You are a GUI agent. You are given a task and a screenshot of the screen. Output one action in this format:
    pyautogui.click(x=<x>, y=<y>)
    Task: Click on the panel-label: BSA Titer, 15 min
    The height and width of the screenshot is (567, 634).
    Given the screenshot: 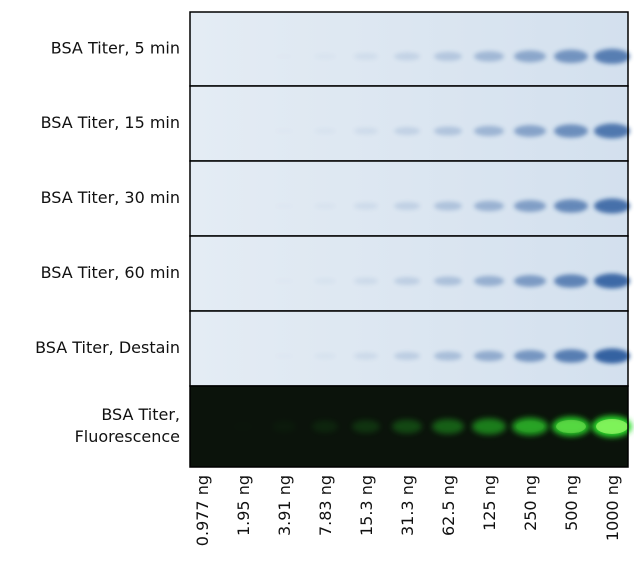 What is the action you would take?
    pyautogui.click(x=110, y=122)
    